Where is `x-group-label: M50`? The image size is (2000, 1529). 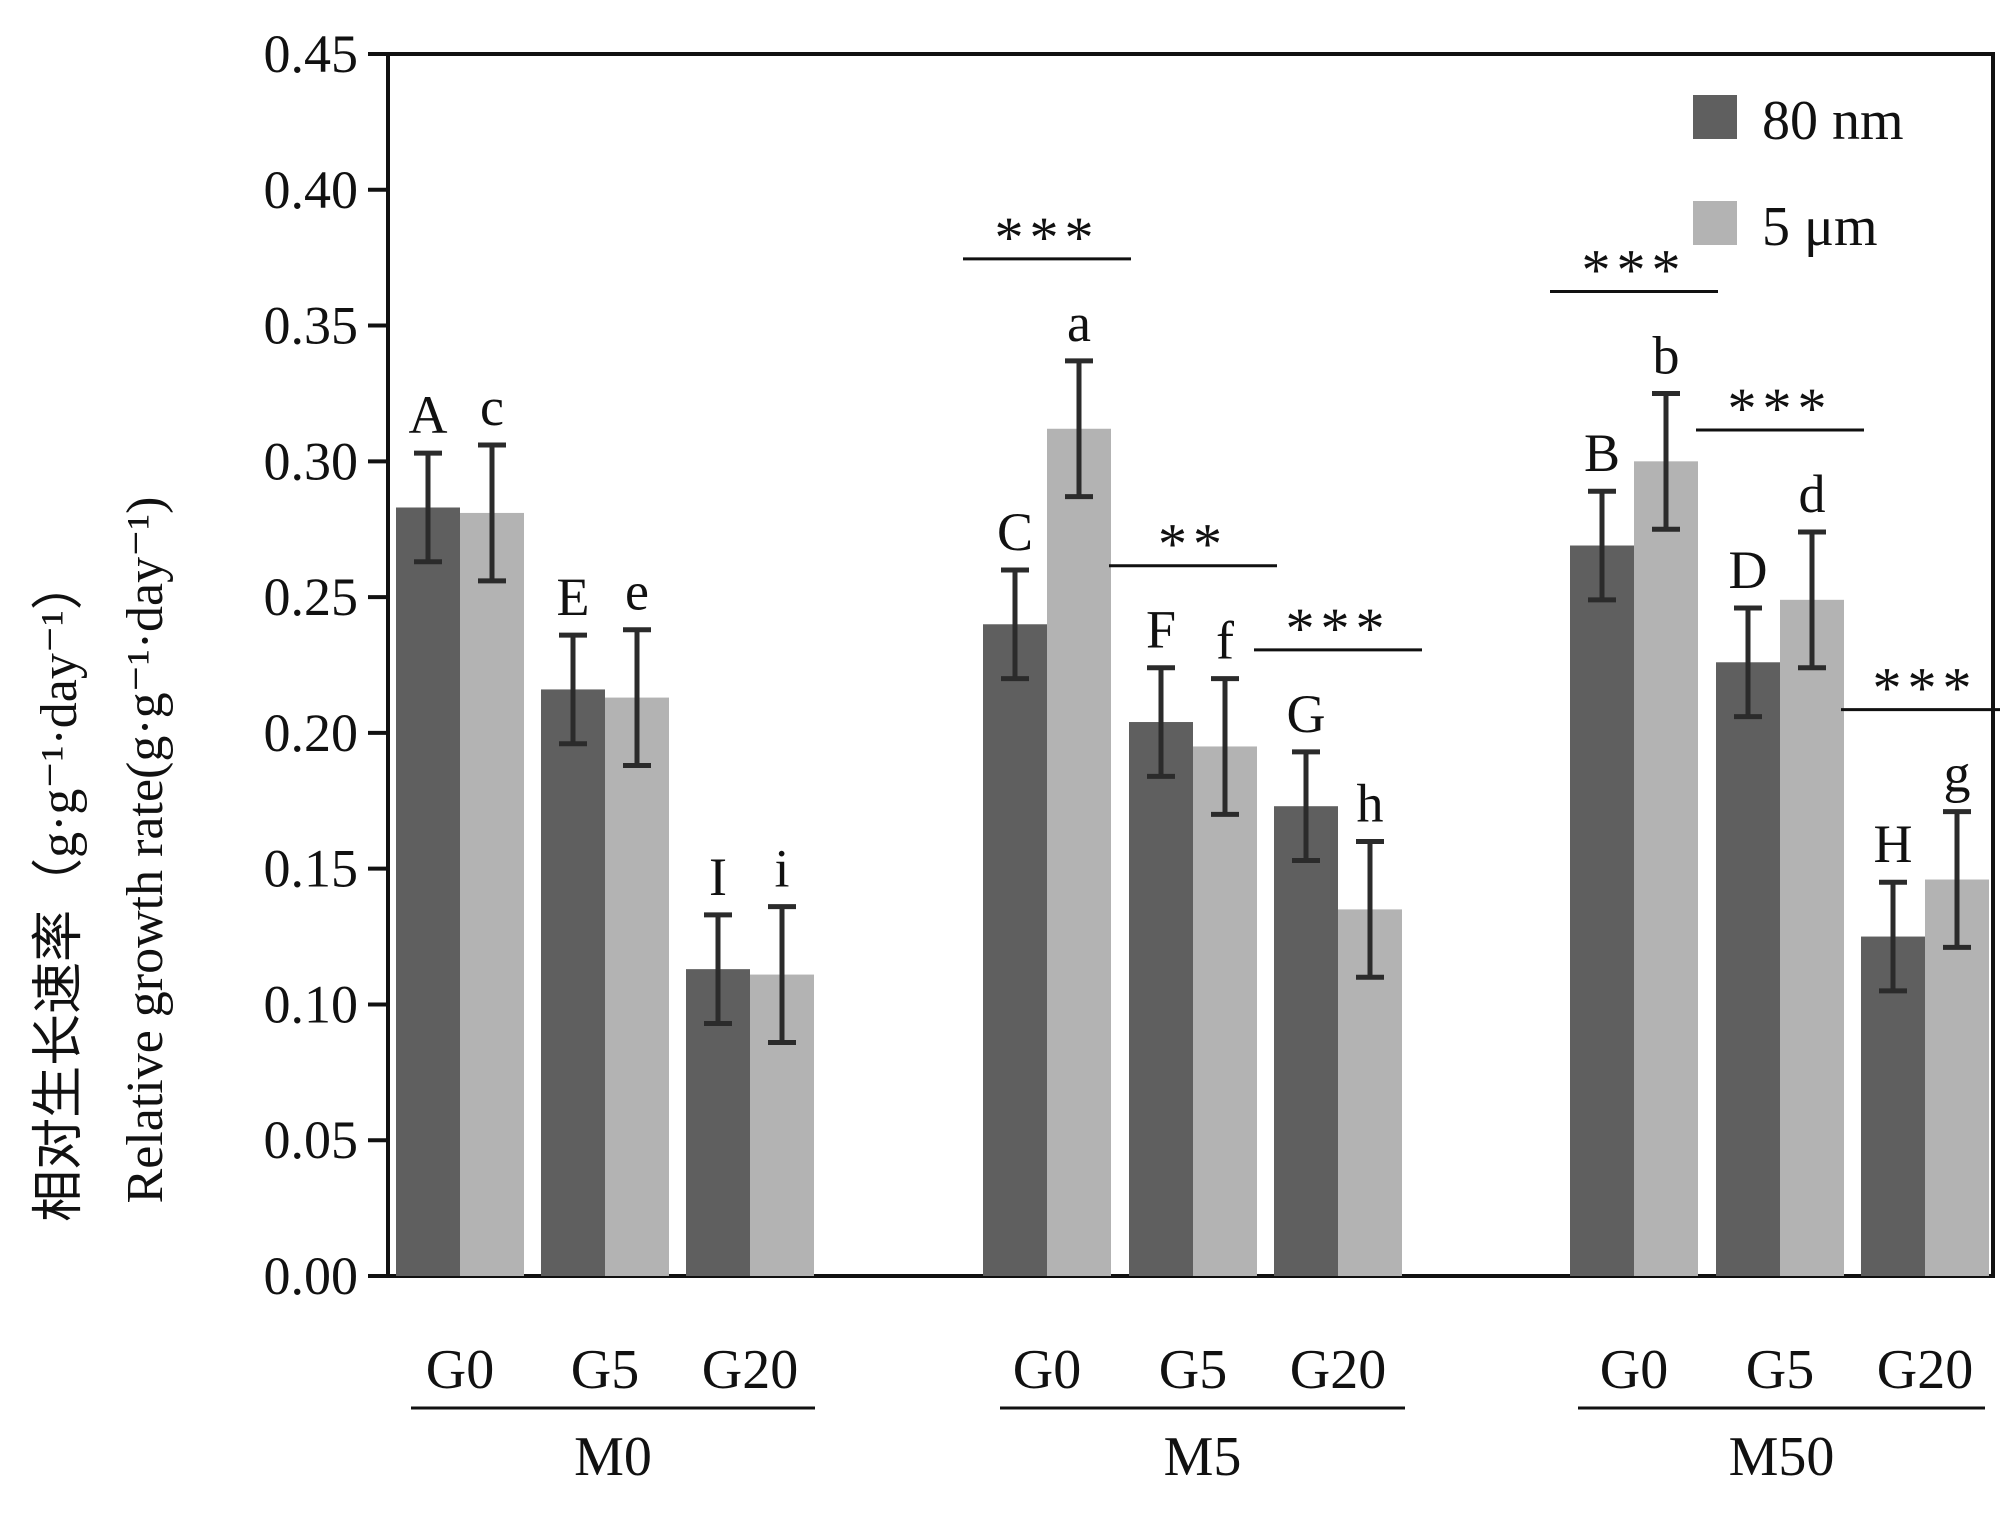 x-group-label: M50 is located at coordinates (1782, 1457).